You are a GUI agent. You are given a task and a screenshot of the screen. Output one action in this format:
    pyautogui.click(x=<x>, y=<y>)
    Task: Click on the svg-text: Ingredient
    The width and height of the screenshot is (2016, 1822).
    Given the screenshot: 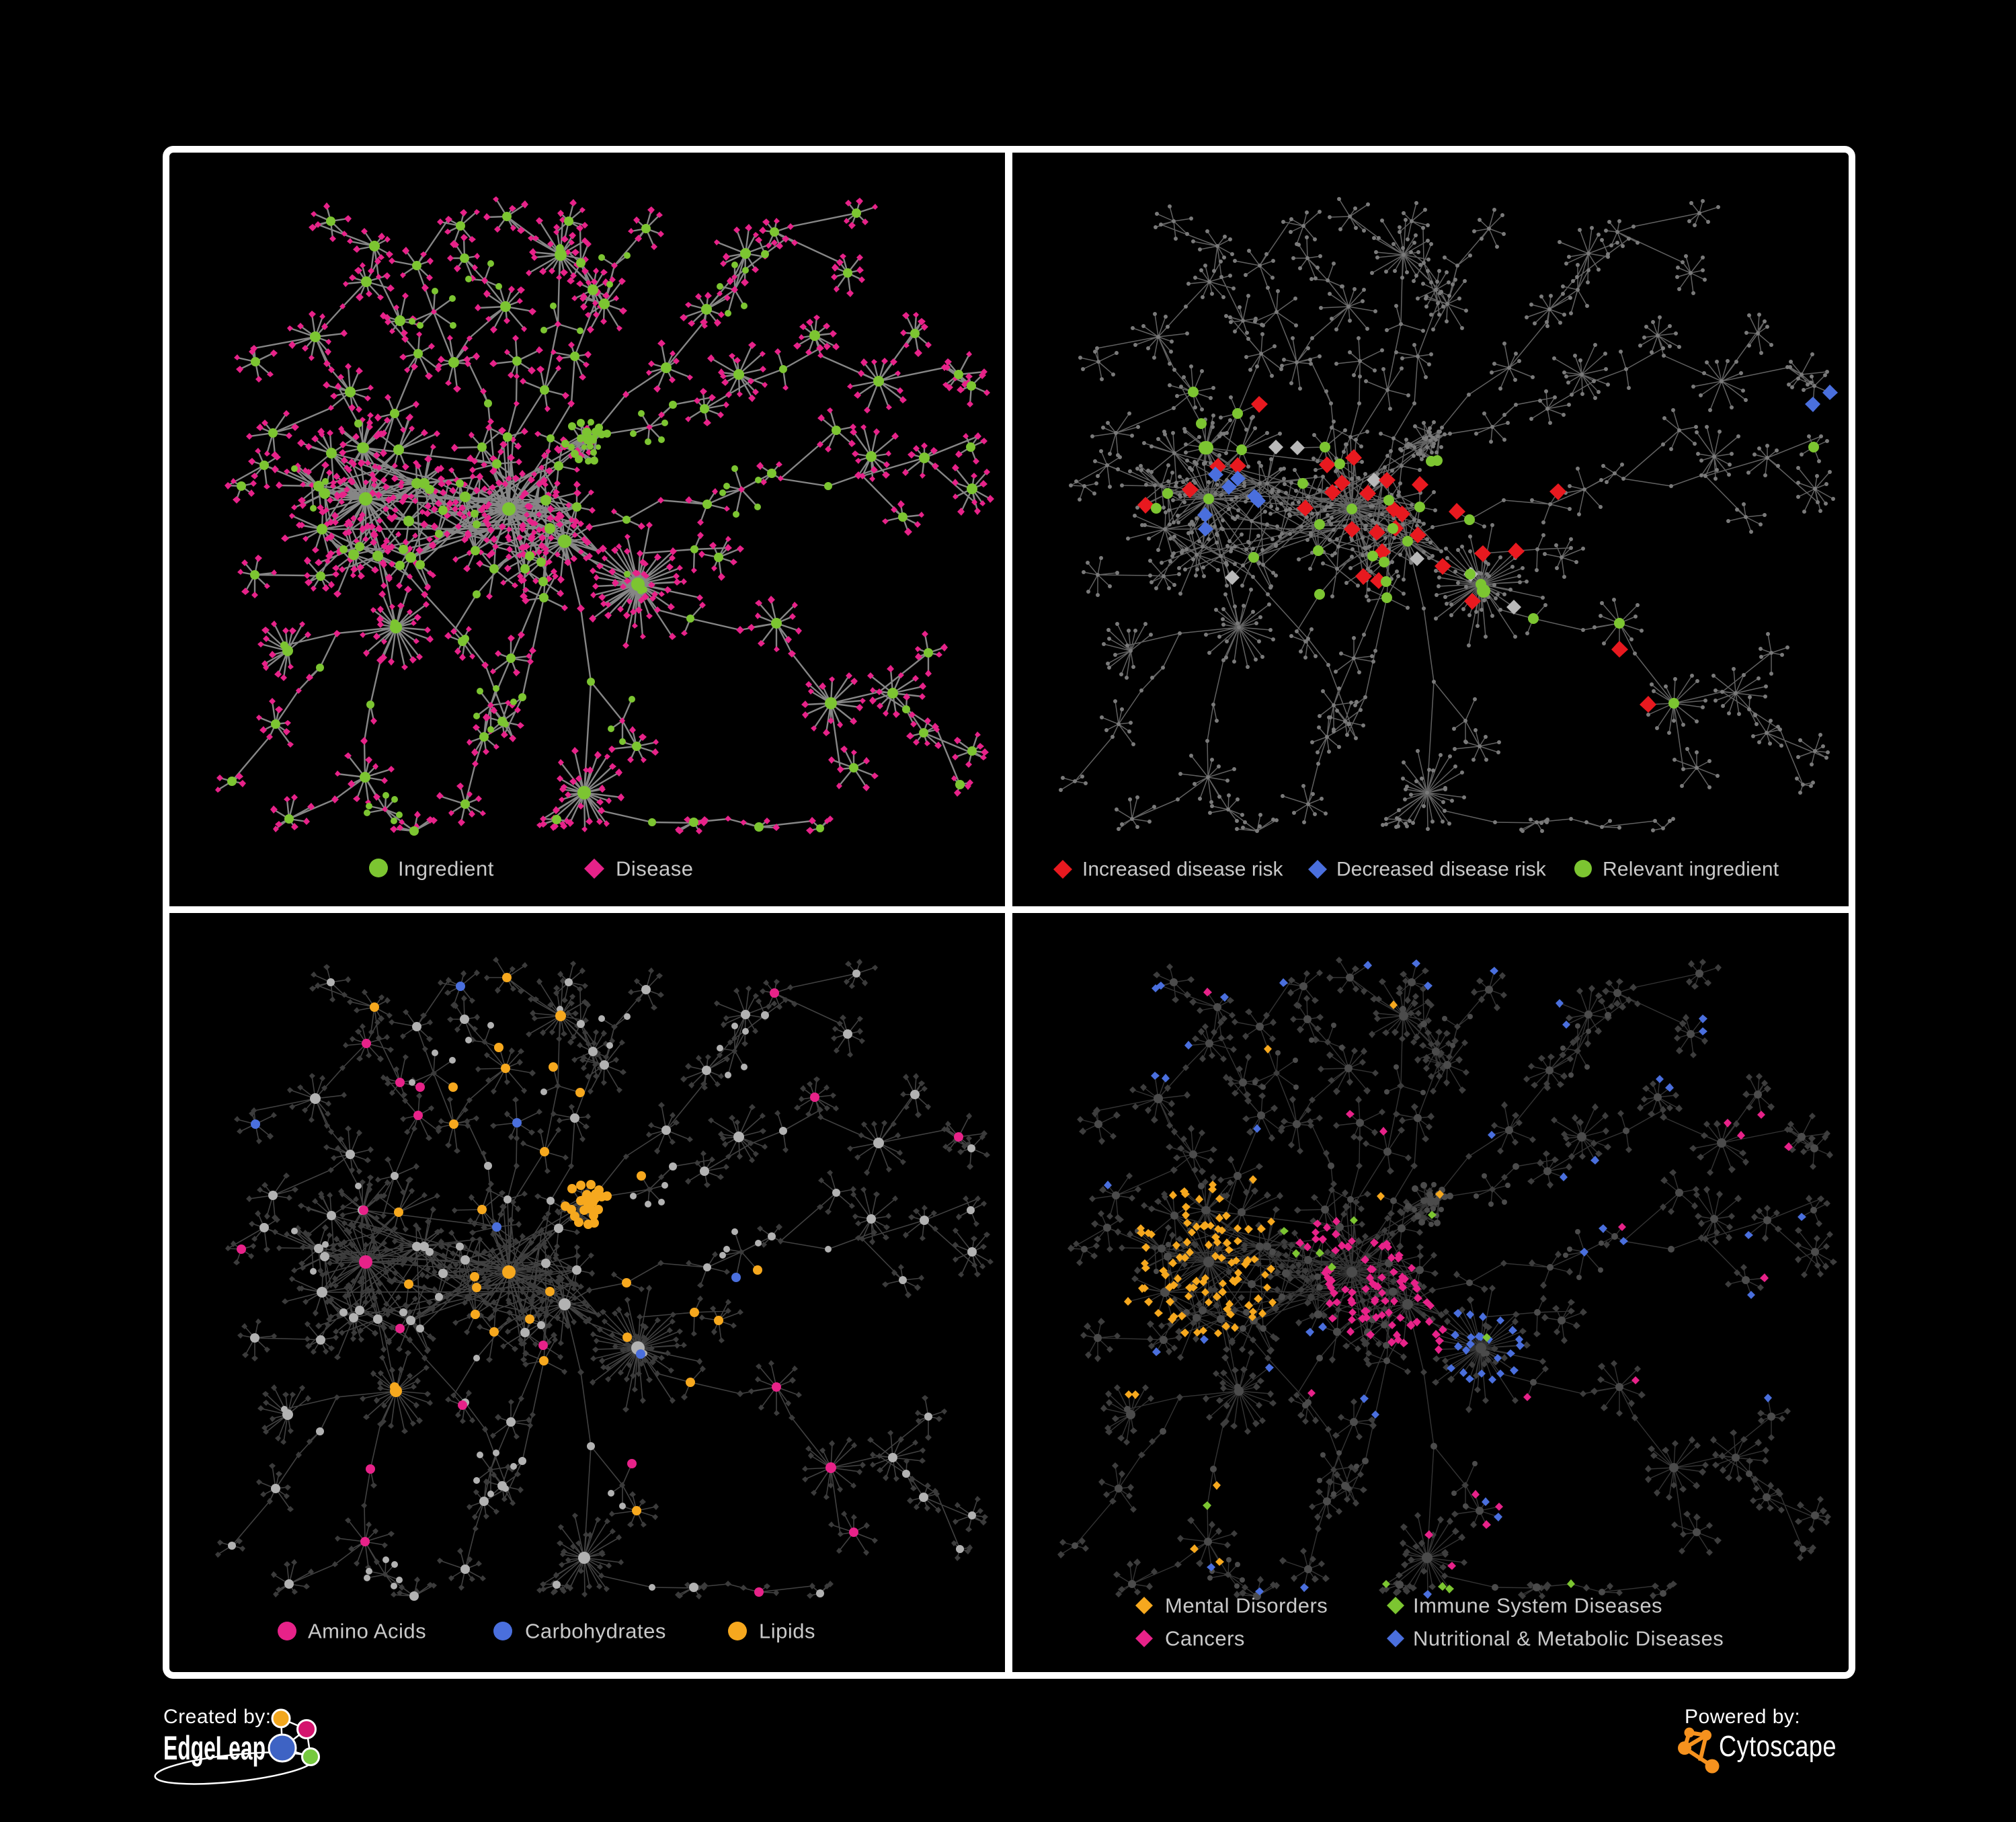 What is the action you would take?
    pyautogui.click(x=446, y=869)
    